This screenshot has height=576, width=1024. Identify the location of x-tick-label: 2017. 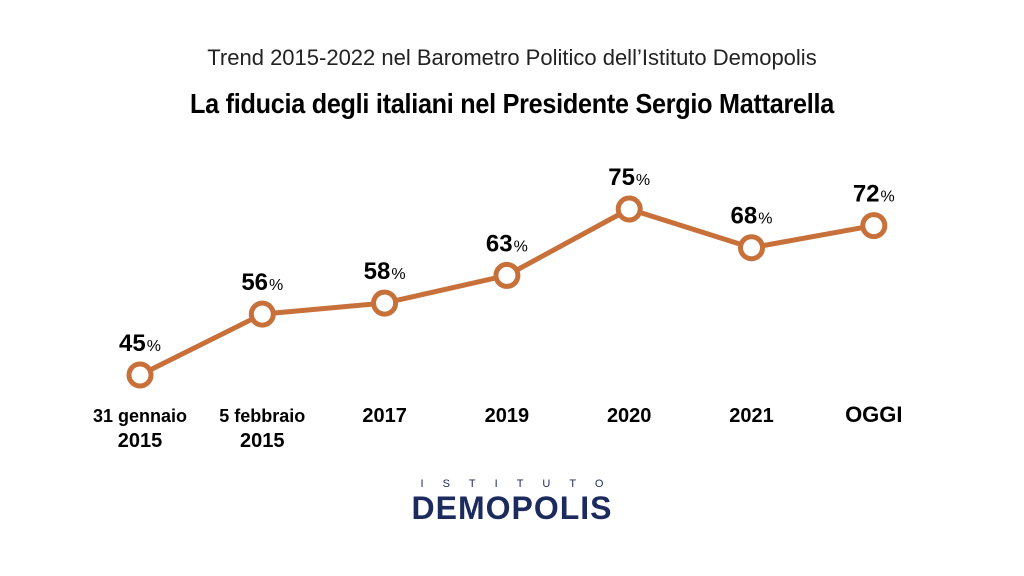
(384, 416).